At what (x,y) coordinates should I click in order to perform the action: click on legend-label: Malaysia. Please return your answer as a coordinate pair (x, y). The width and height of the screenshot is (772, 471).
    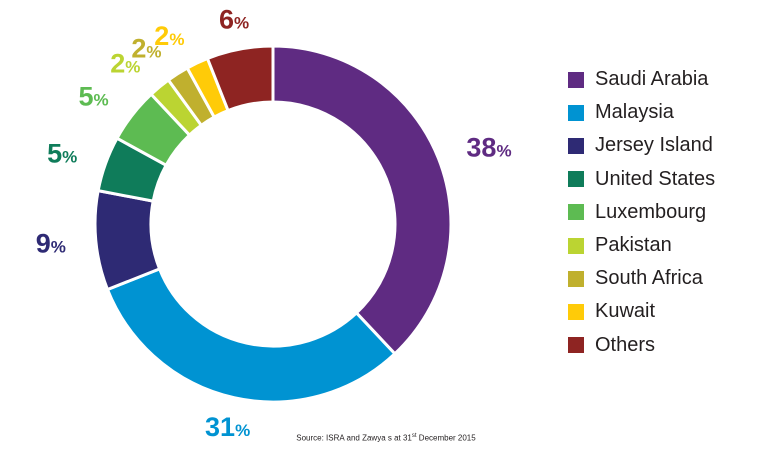
    Looking at the image, I should click on (634, 112).